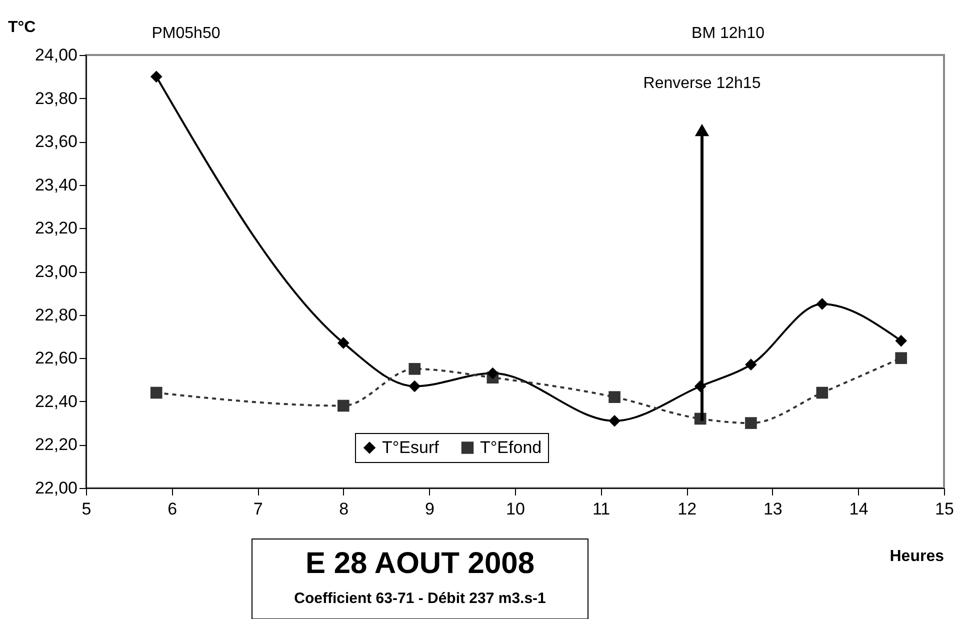 The height and width of the screenshot is (619, 958). Describe the element at coordinates (344, 509) in the screenshot. I see `x-tick-label: 8` at that location.